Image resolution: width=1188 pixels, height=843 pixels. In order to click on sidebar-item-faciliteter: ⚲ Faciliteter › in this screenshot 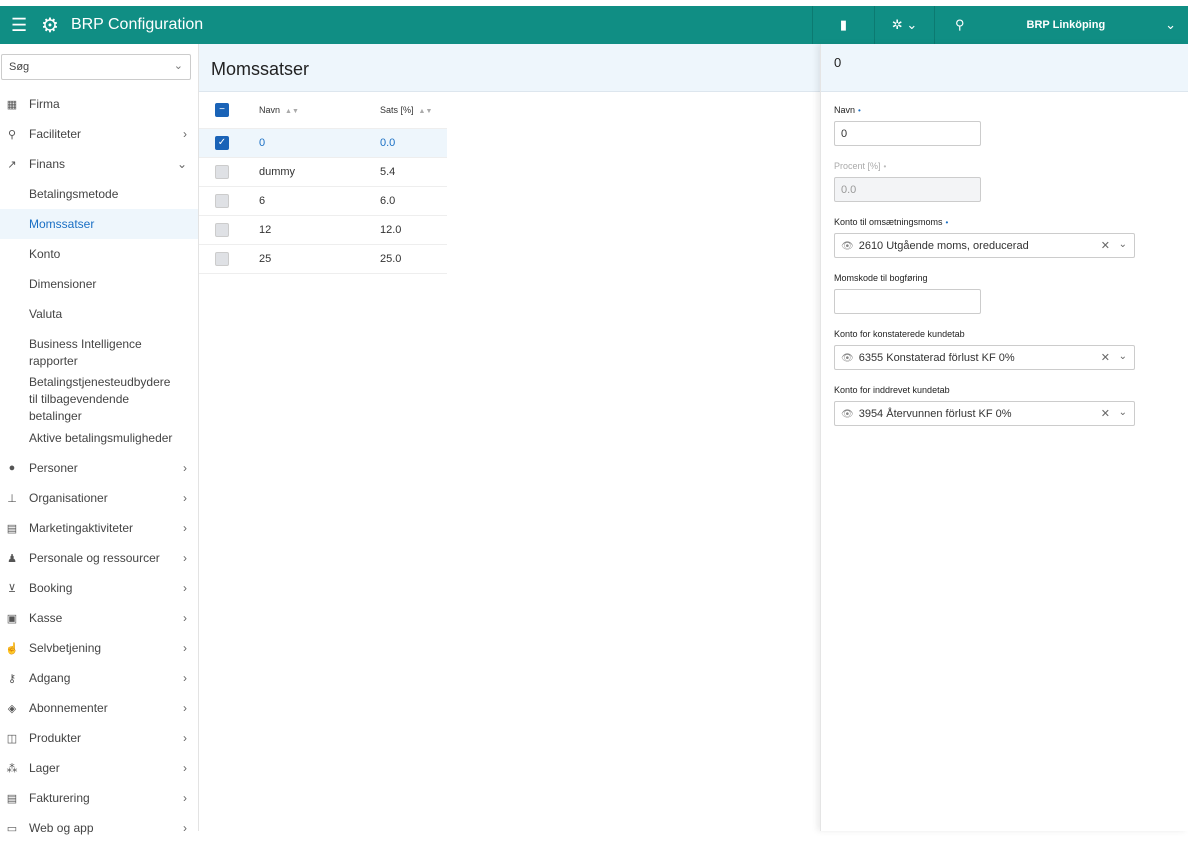, I will do `click(99, 134)`.